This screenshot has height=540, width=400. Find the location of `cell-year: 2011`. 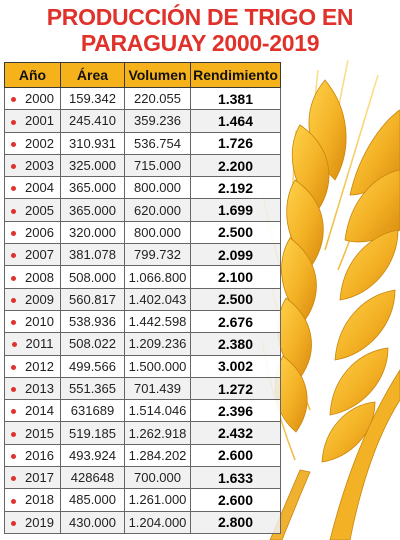

cell-year: 2011 is located at coordinates (32, 344).